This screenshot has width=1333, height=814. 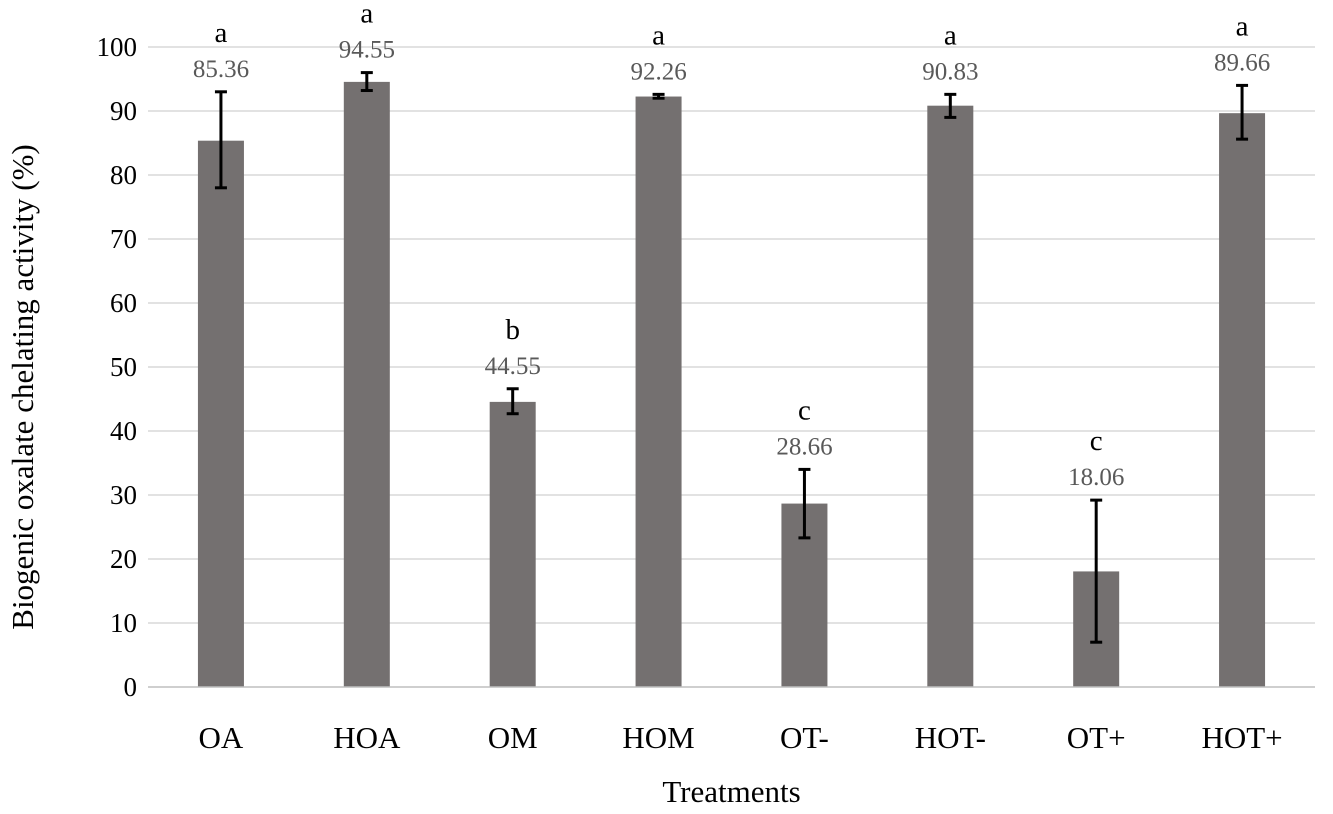 What do you see at coordinates (1242, 62) in the screenshot?
I see `data-label: 89.66` at bounding box center [1242, 62].